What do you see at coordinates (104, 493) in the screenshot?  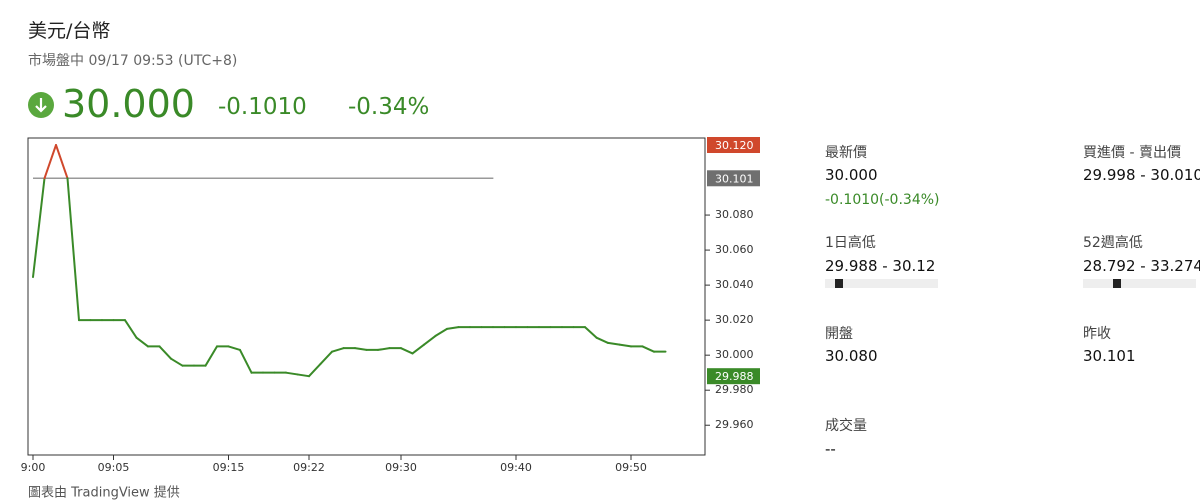 I see `chart-footer: 圖表由 TradingView 提供` at bounding box center [104, 493].